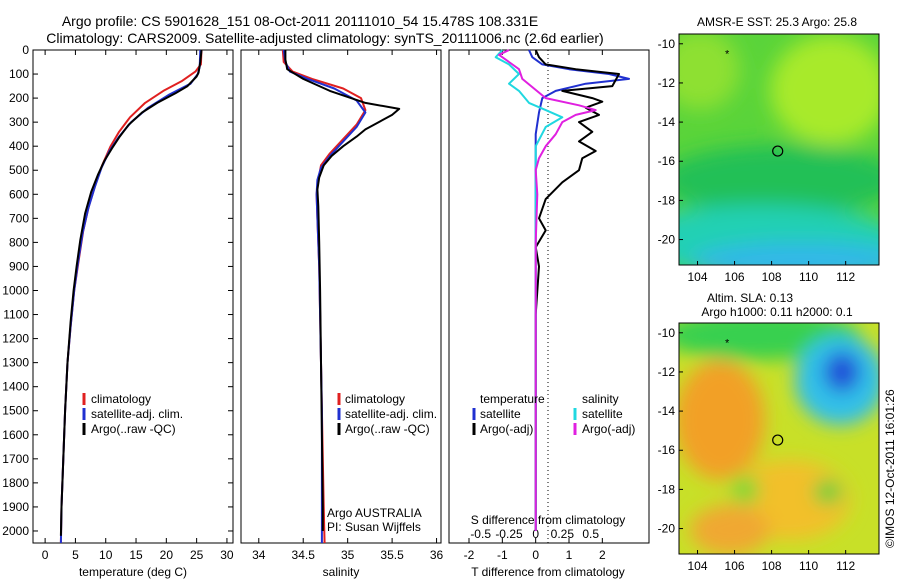  I want to click on depth-tick-label: 1500, so click(15, 411).